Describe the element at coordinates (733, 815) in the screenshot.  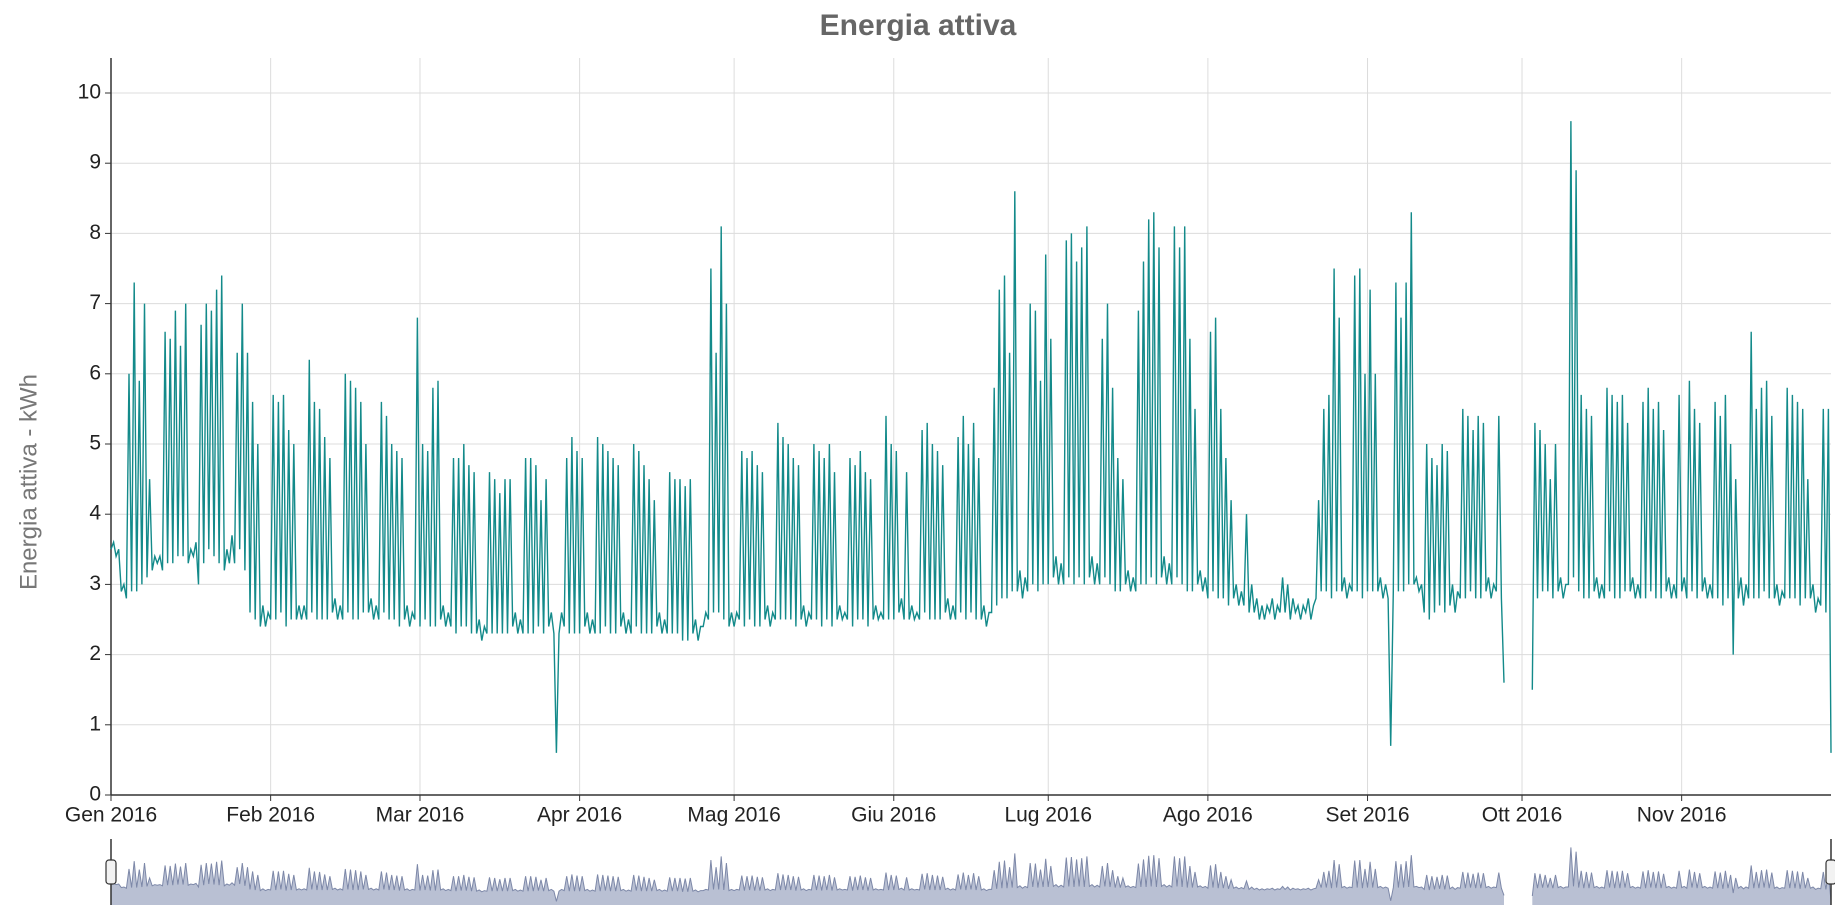
I see `x-tick-label: Mag 2016` at that location.